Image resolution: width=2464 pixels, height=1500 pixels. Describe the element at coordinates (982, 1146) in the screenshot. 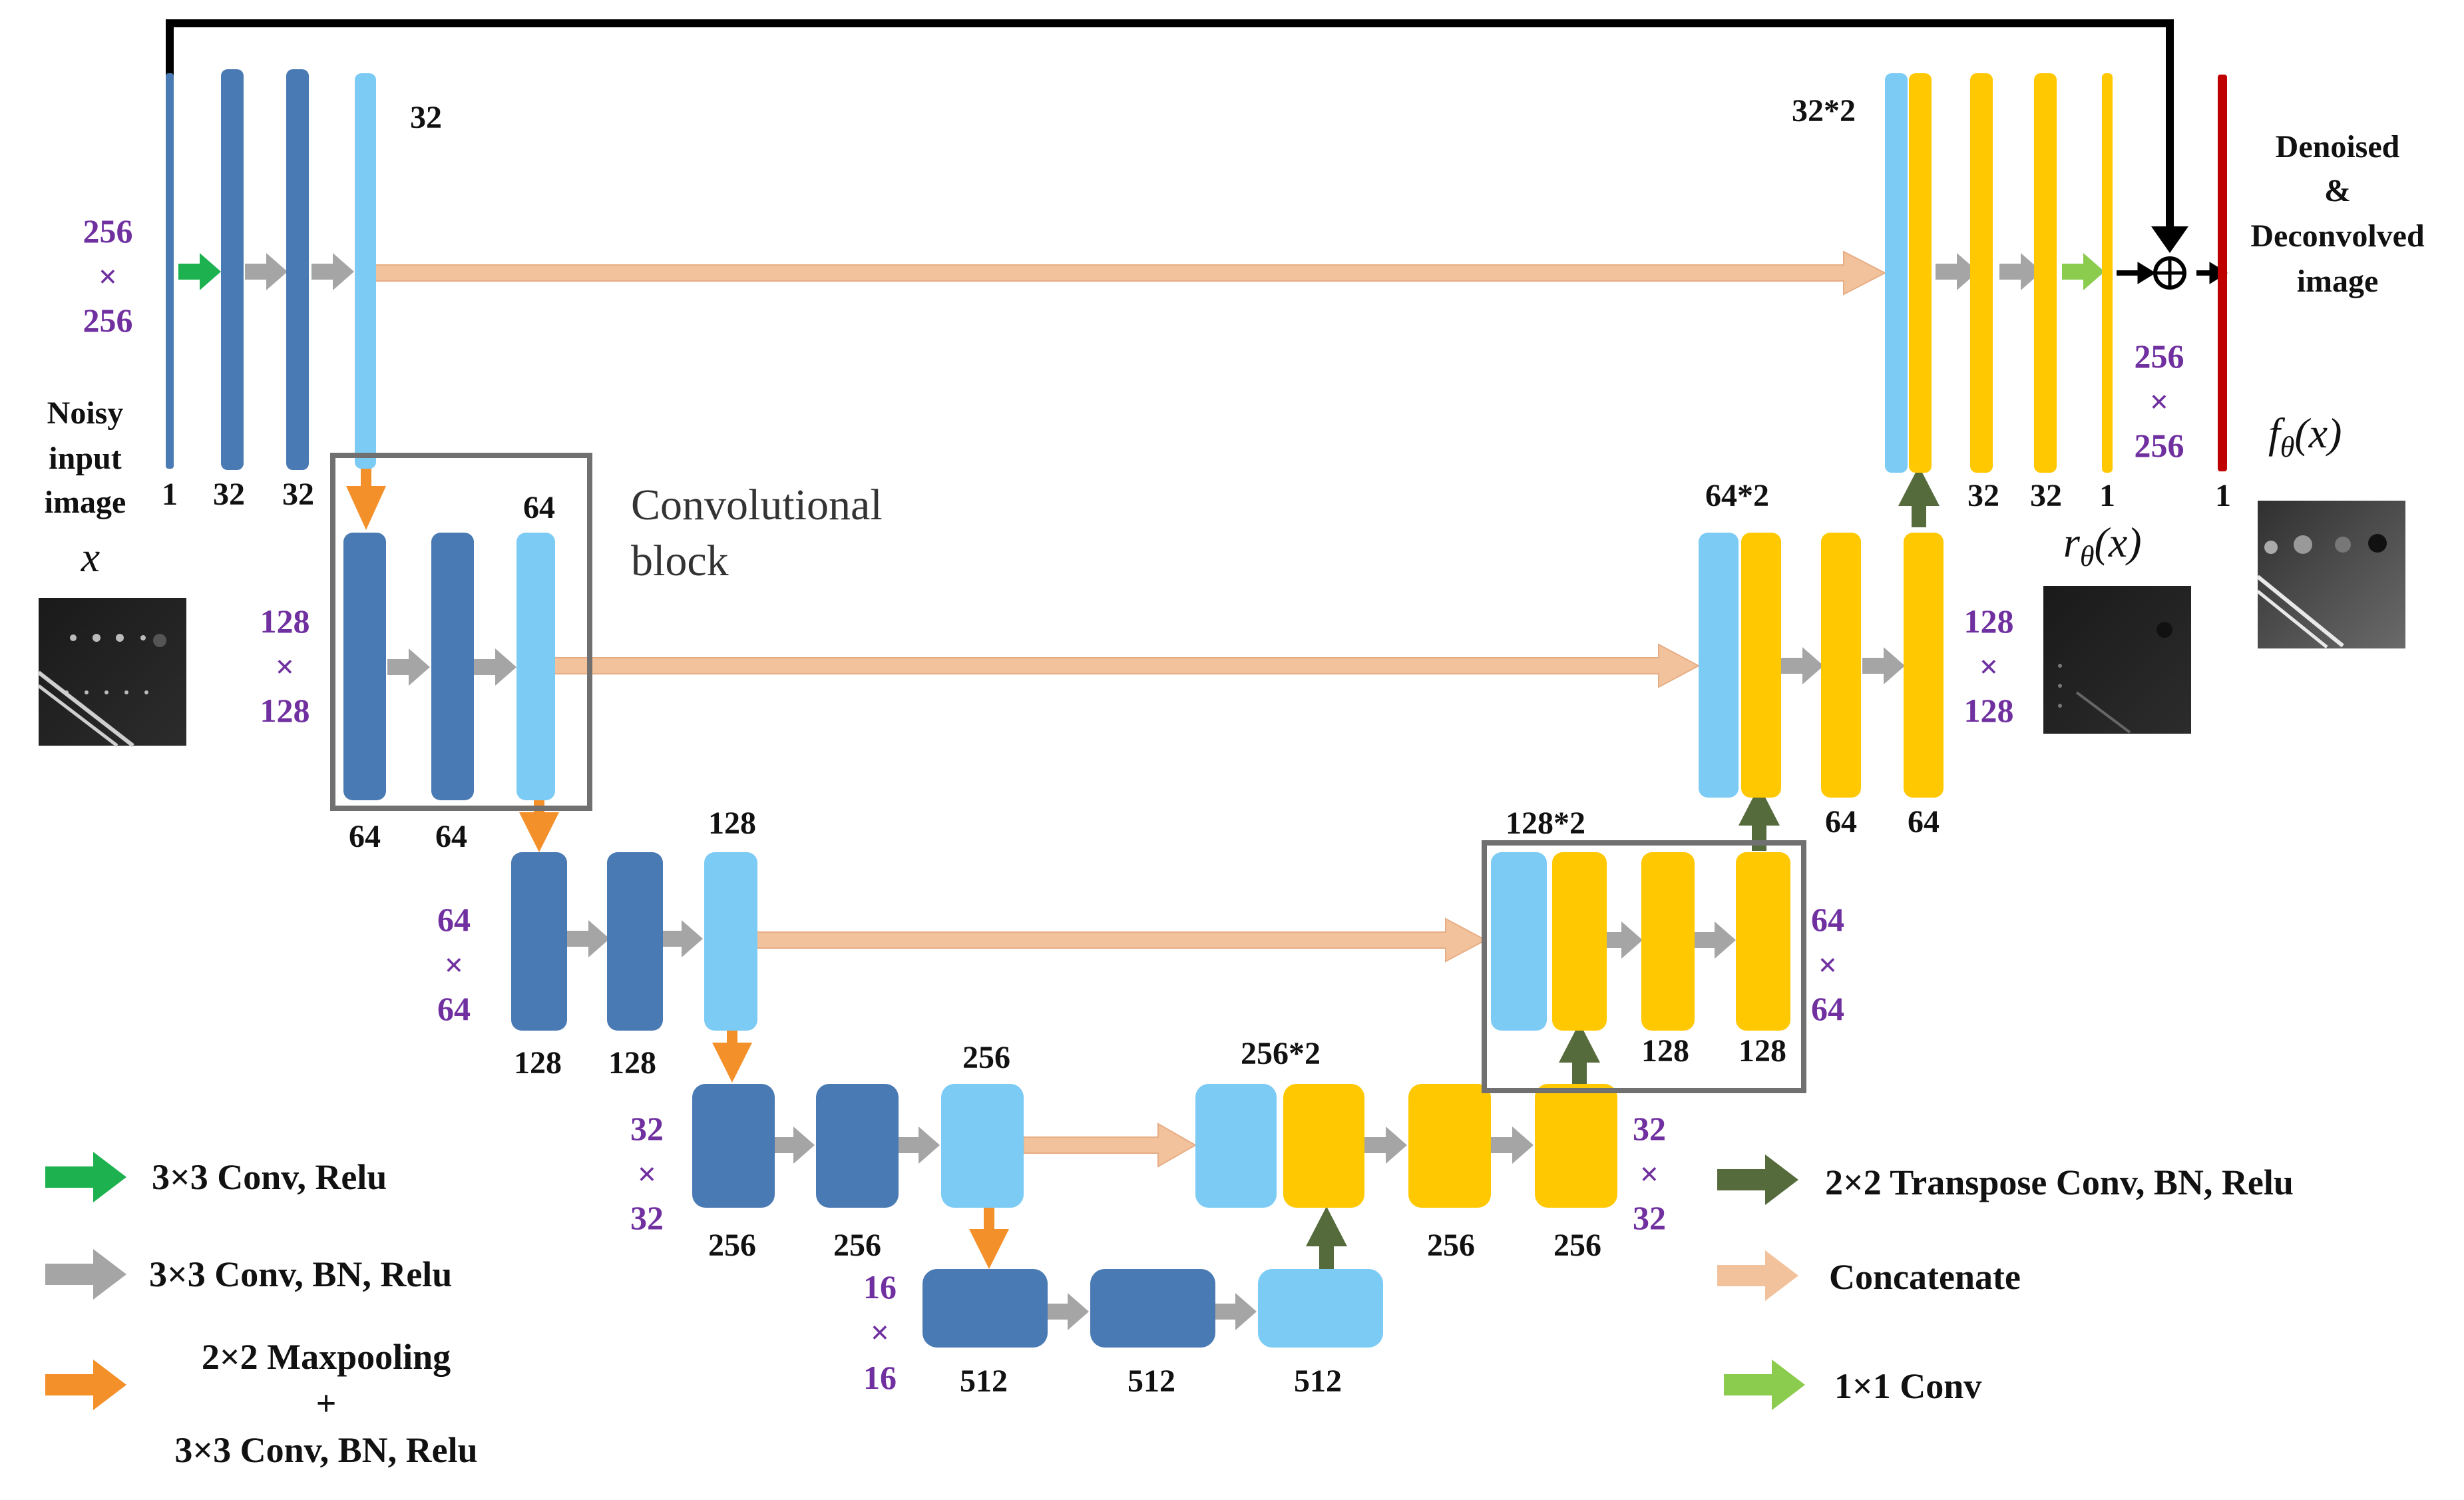

I see `enc4-out-block` at that location.